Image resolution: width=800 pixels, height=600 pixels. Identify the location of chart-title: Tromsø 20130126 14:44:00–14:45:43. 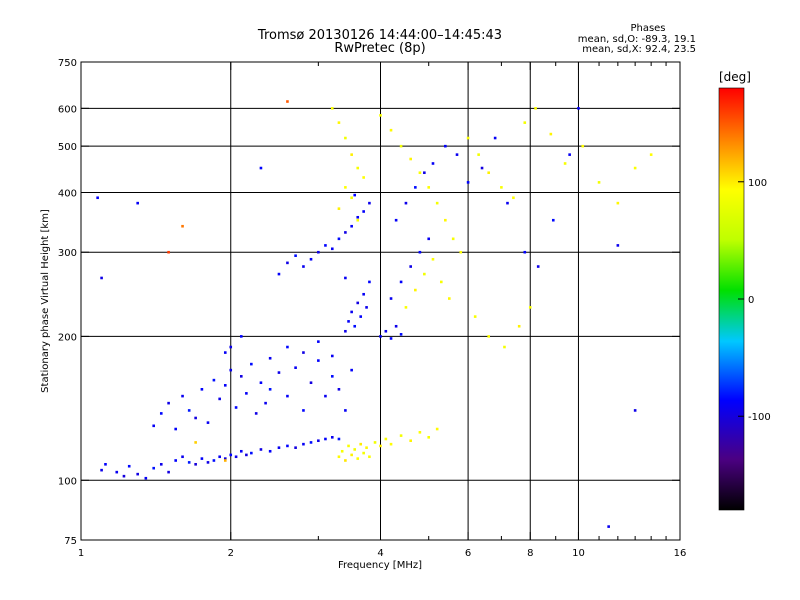
(379, 35).